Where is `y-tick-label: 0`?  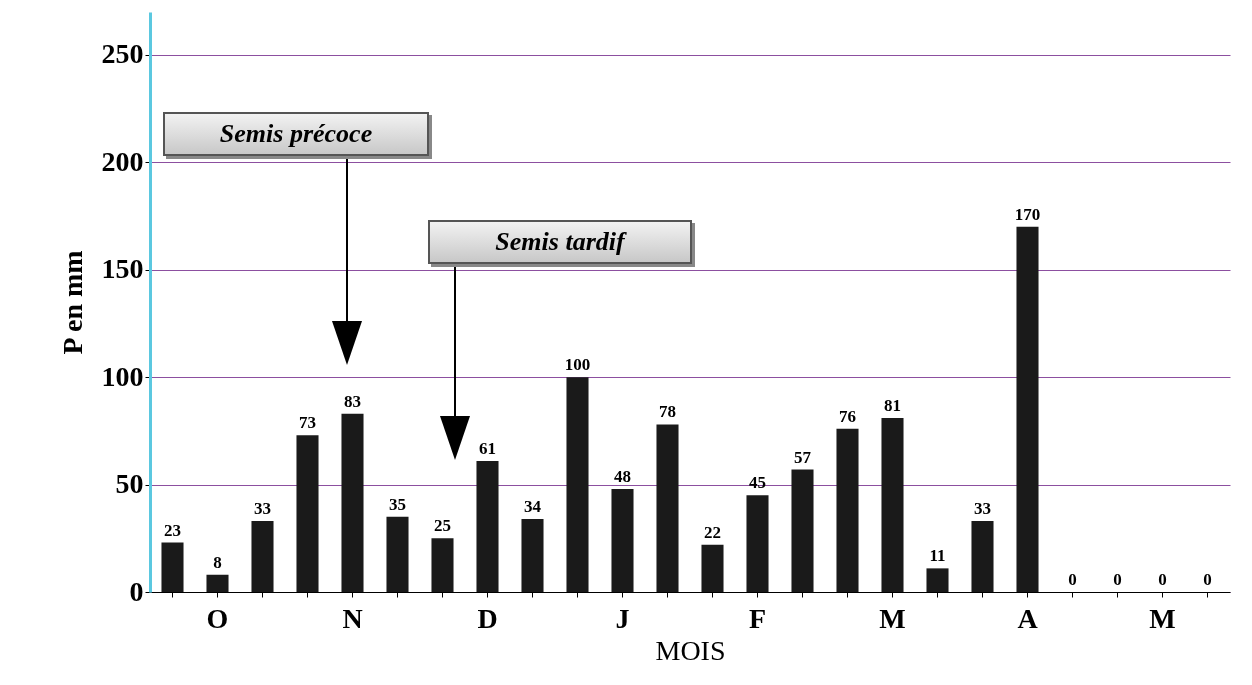 y-tick-label: 0 is located at coordinates (136, 591).